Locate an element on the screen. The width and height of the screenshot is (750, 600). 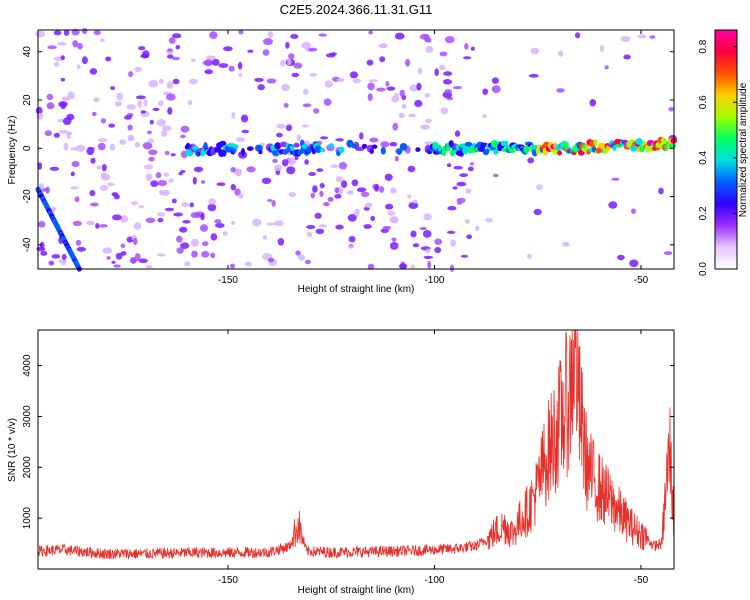
y-tick-label: 1000 is located at coordinates (27, 518).